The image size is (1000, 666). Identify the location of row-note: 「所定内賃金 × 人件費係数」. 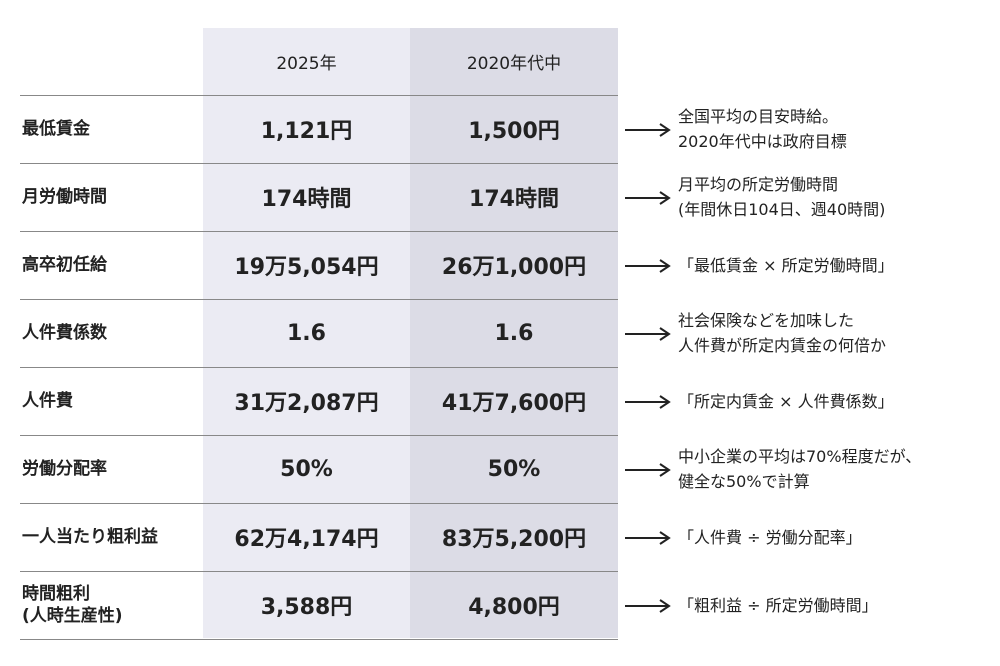
(838, 401).